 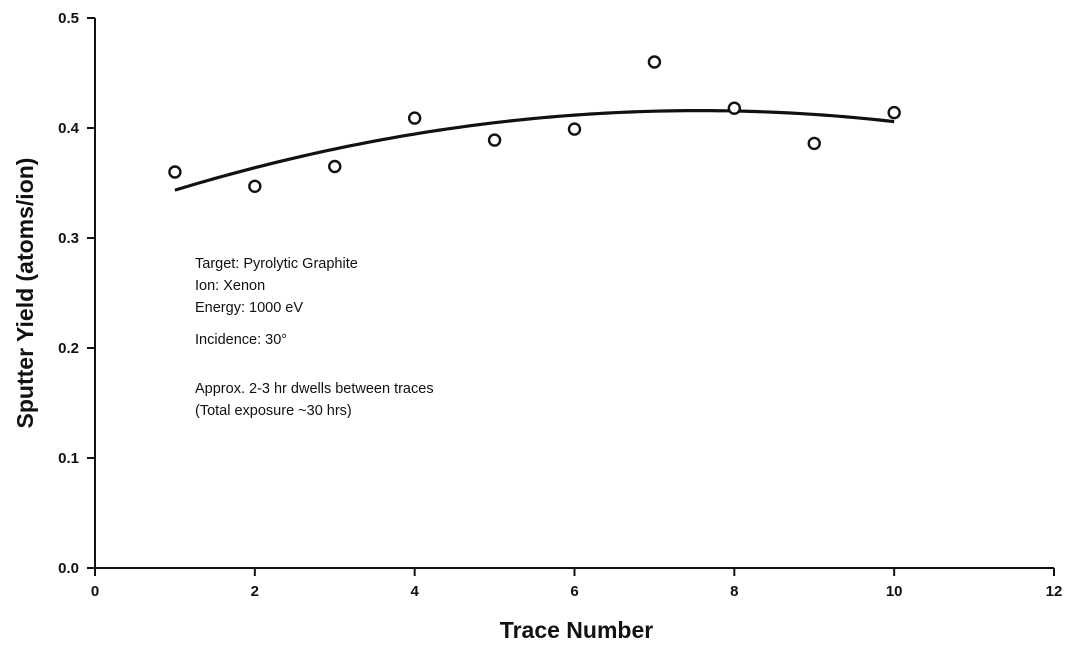 I want to click on fit-curve, so click(x=534, y=150).